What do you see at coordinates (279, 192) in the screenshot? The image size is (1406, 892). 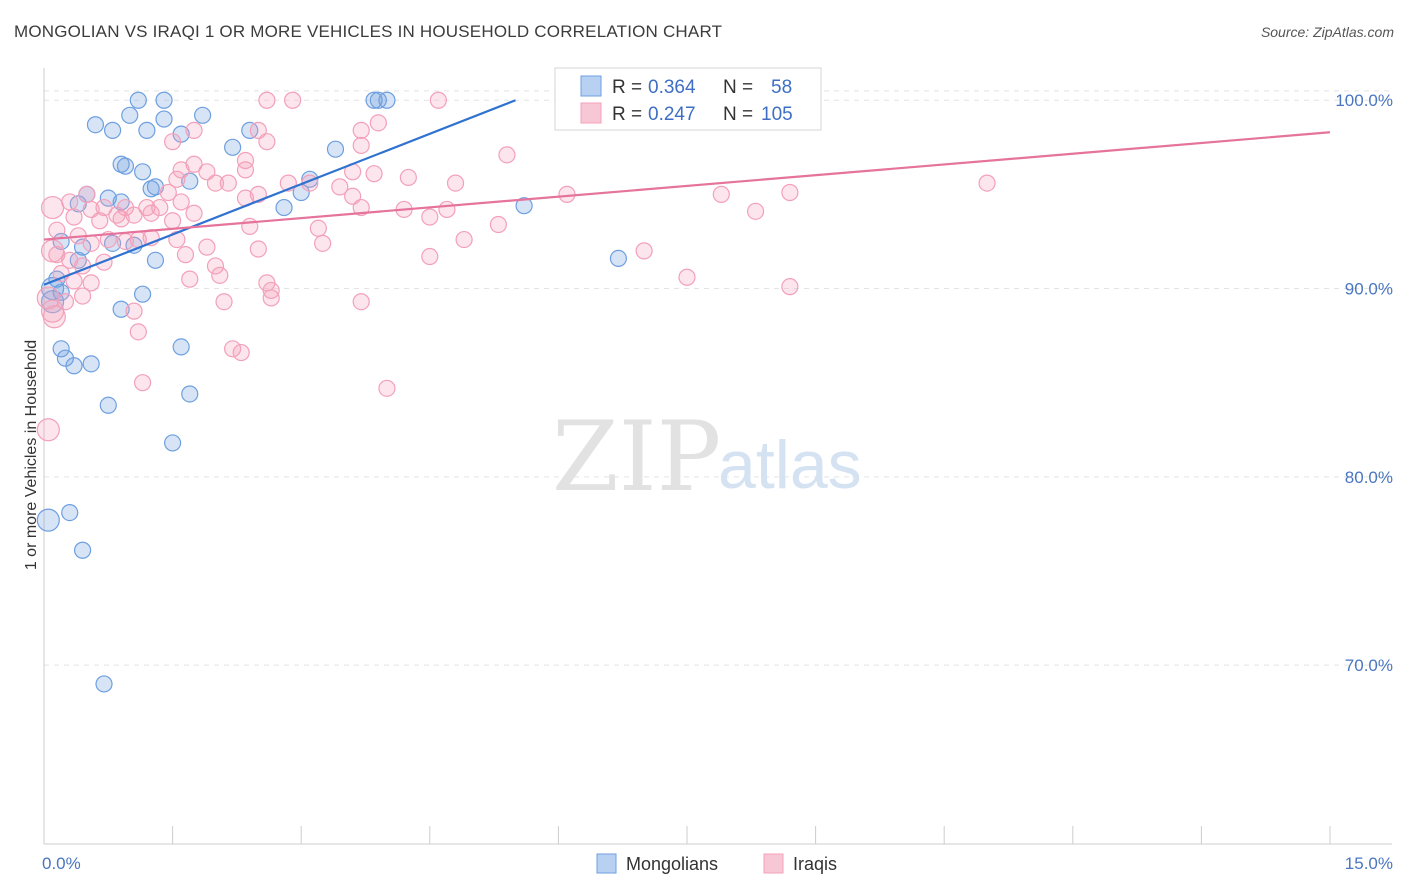 I see `mongolians-trend-line` at bounding box center [279, 192].